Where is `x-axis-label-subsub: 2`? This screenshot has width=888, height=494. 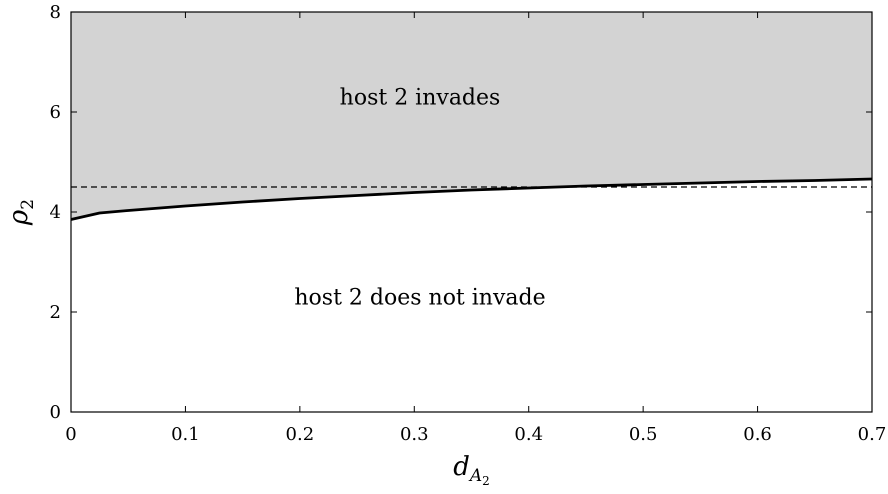
x-axis-label-subsub: 2 is located at coordinates (486, 481).